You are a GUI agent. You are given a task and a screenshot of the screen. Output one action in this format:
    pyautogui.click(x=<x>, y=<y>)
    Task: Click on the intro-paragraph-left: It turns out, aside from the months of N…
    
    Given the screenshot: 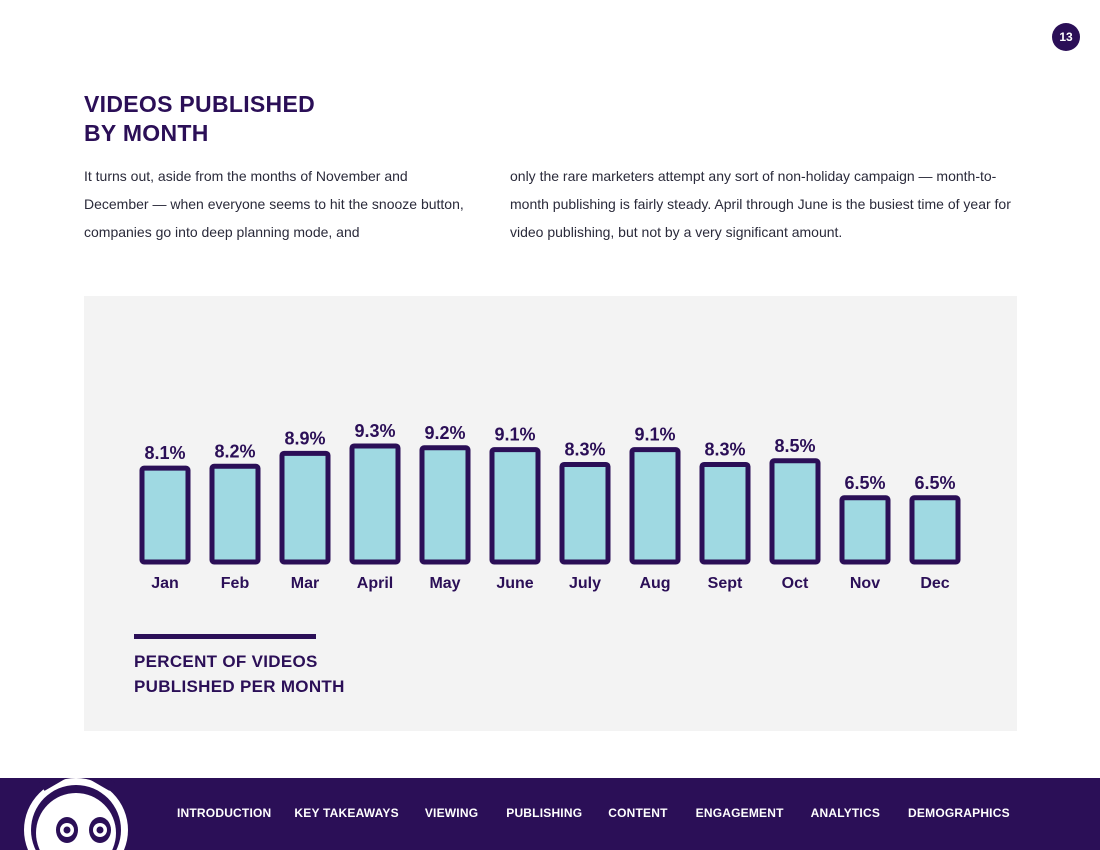 What is the action you would take?
    pyautogui.click(x=274, y=204)
    